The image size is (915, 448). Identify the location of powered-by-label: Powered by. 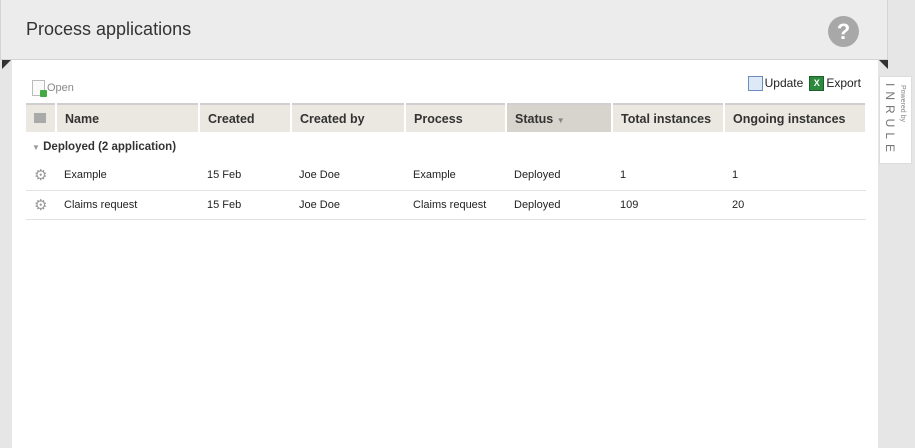
(902, 103).